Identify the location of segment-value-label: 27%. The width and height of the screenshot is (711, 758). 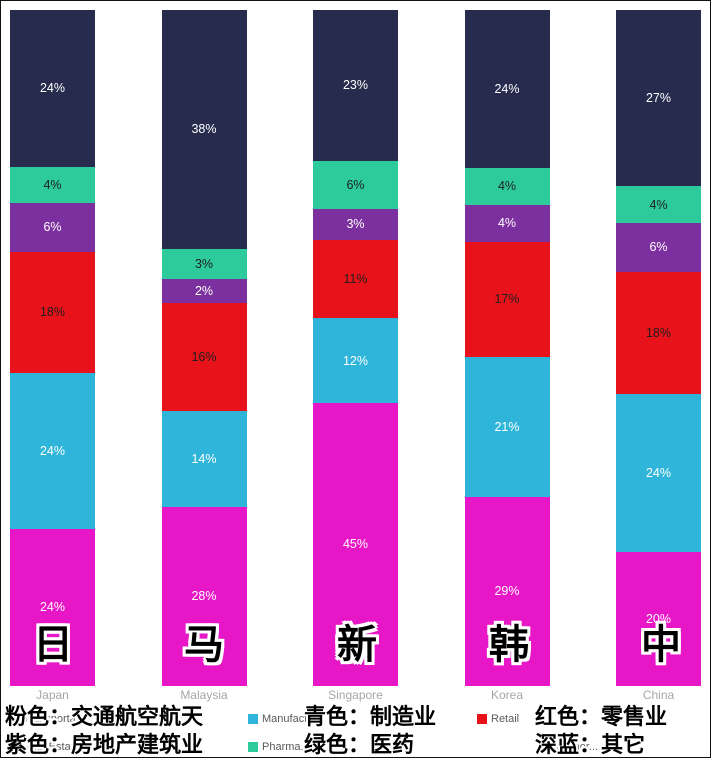
(658, 97).